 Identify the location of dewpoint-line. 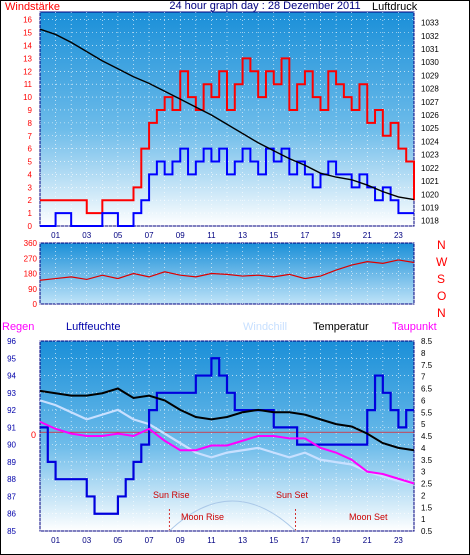
(227, 452).